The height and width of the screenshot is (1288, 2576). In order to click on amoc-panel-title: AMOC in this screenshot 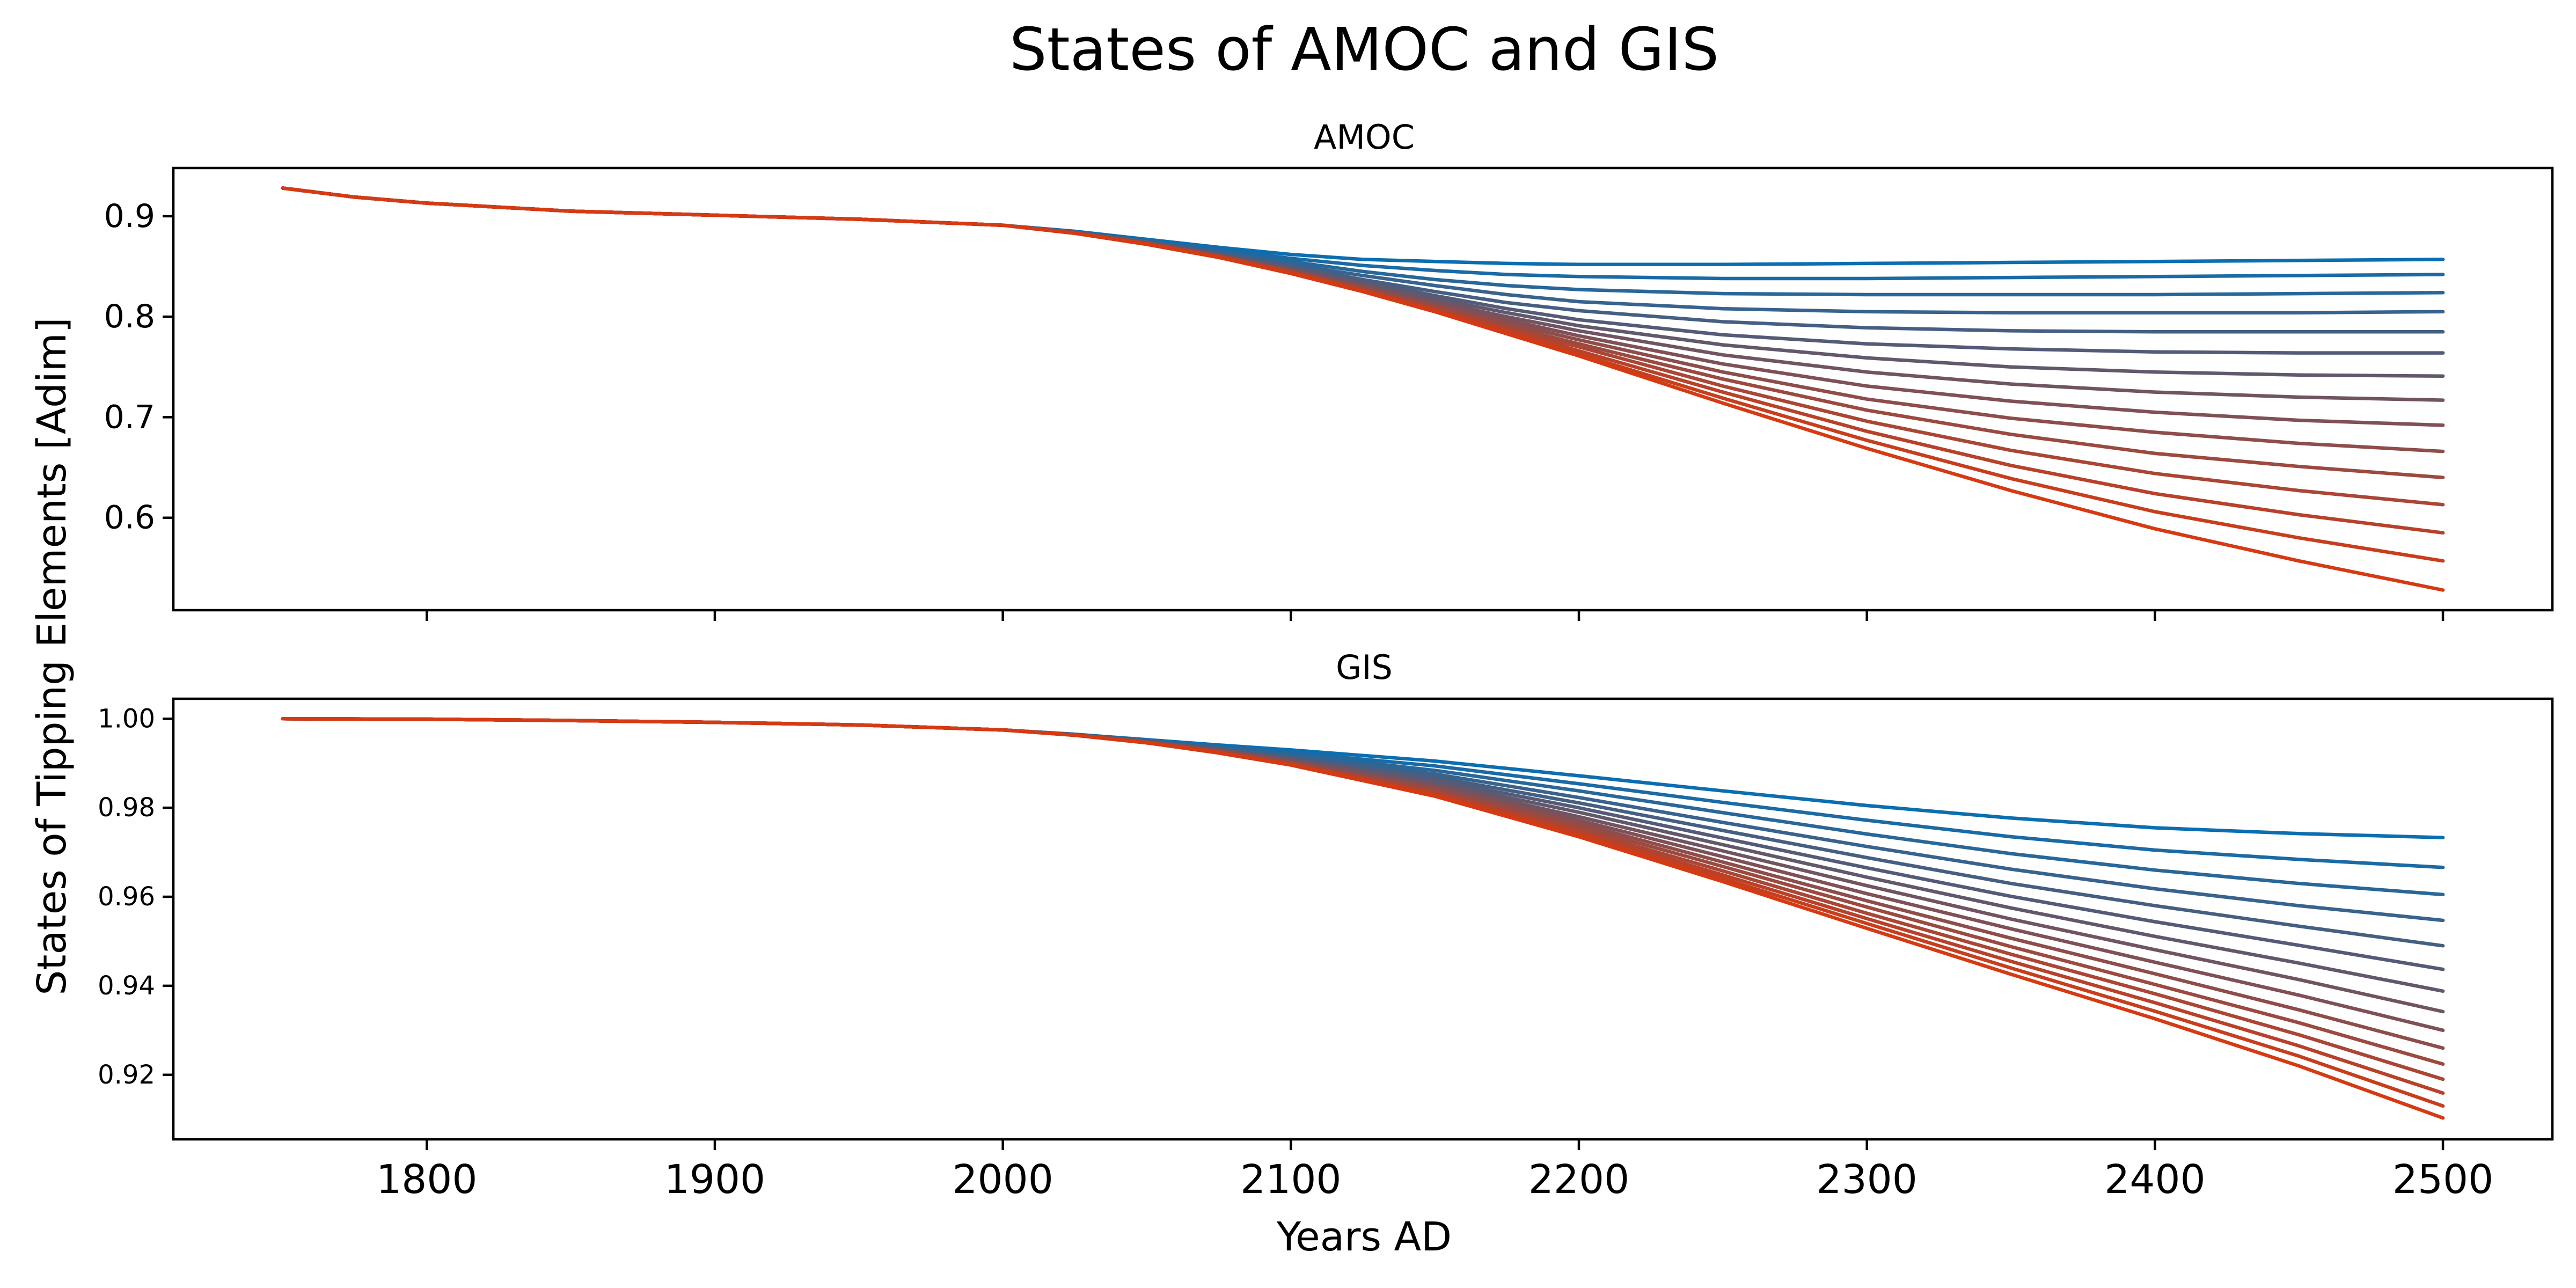, I will do `click(1364, 137)`.